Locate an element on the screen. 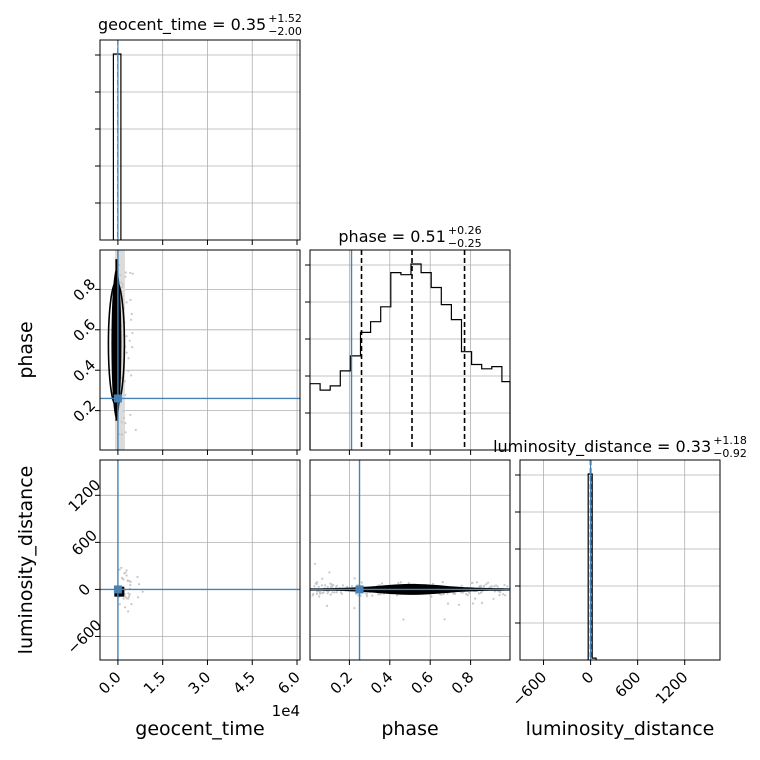  tick-label-x-geocent_time: 3.0 is located at coordinates (200, 683).